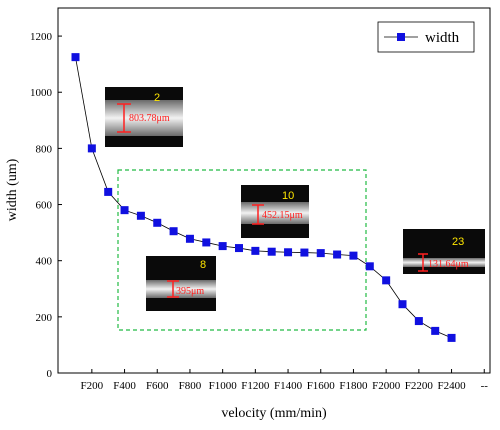 The height and width of the screenshot is (430, 500). Describe the element at coordinates (451, 337) in the screenshot. I see `data-point-F2400` at that location.